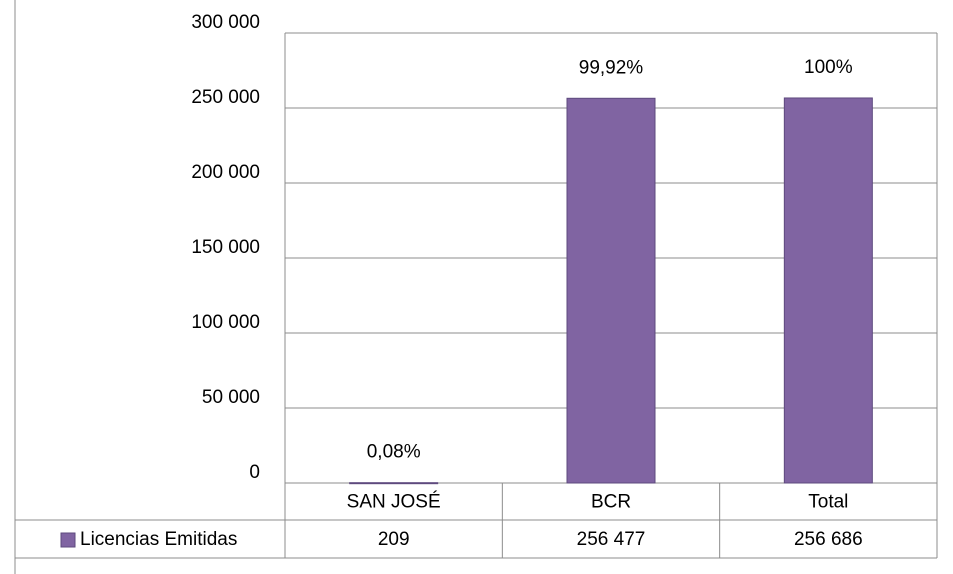 The width and height of the screenshot is (953, 574). What do you see at coordinates (225, 172) in the screenshot?
I see `y-tick-label: 200 000` at bounding box center [225, 172].